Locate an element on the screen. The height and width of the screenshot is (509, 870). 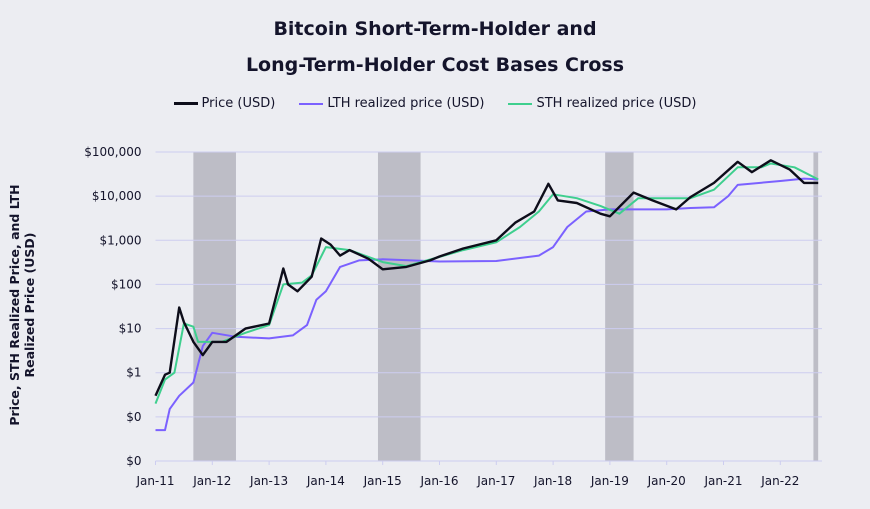
x-tick-label: Jan-22 is located at coordinates (779, 481).